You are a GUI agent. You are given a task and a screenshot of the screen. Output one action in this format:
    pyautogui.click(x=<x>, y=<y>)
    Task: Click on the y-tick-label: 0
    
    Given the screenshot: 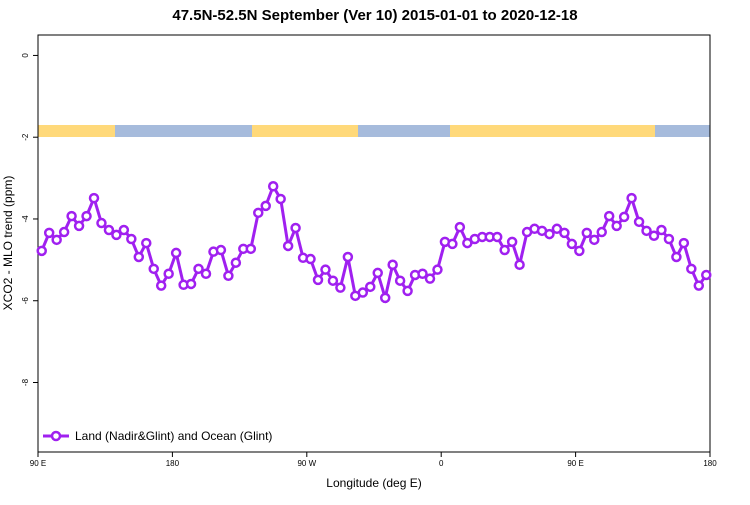 What is the action you would take?
    pyautogui.click(x=25, y=55)
    